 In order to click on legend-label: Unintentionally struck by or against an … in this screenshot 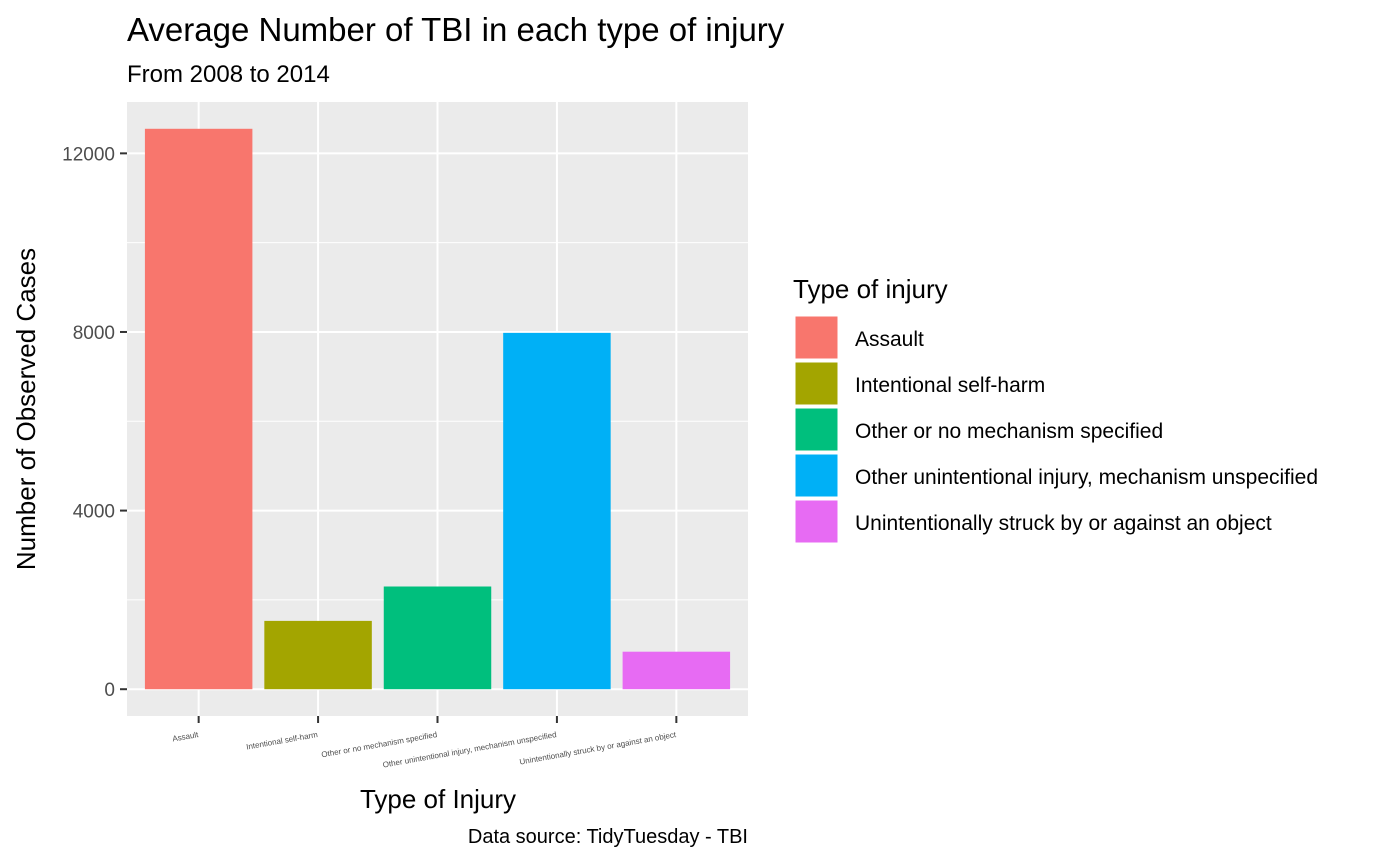, I will do `click(1063, 523)`.